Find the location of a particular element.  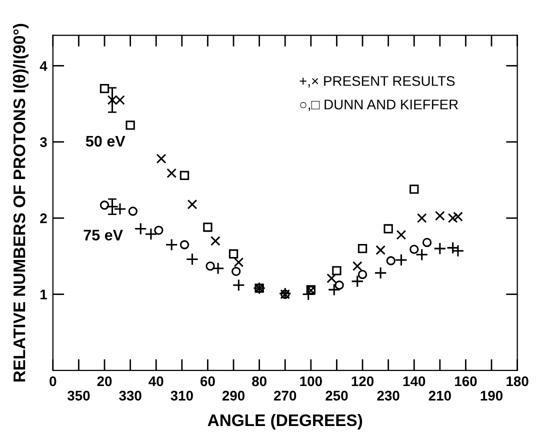

x-tick-label: 100 is located at coordinates (311, 381).